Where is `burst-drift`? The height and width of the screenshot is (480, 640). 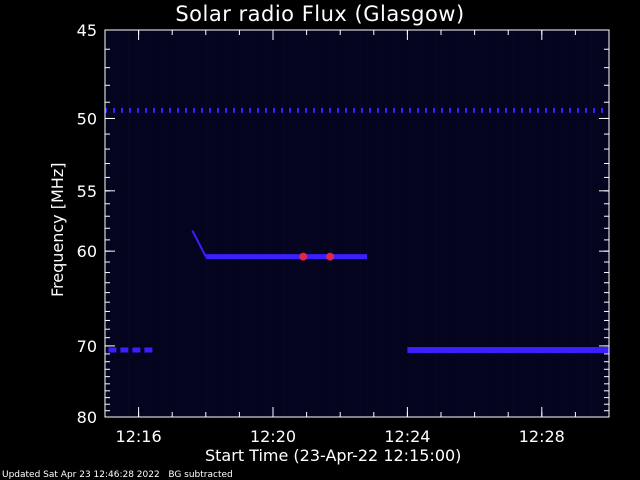 burst-drift is located at coordinates (199, 244).